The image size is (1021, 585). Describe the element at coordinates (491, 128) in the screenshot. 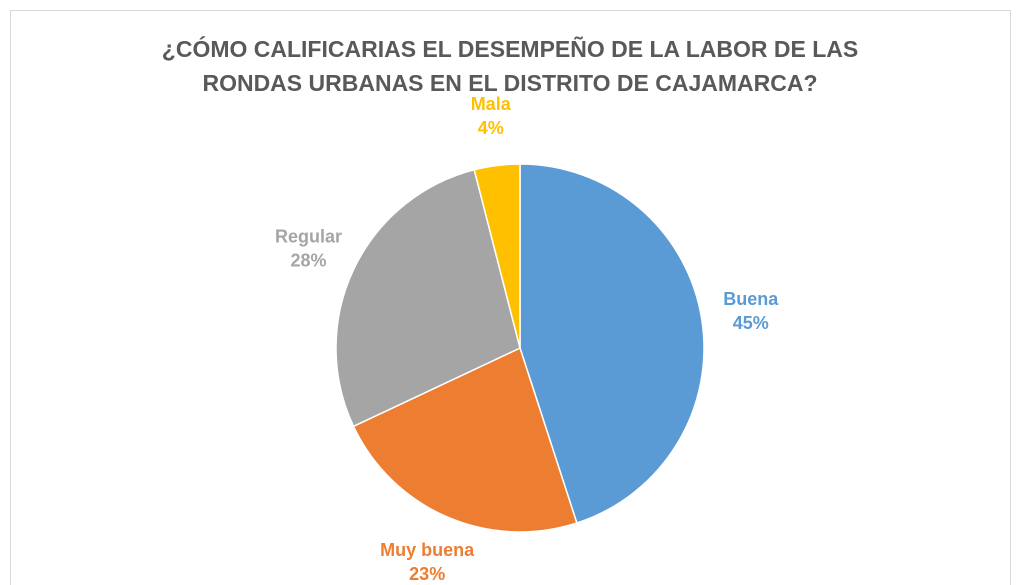

I see `slice-value-label: 4%` at that location.